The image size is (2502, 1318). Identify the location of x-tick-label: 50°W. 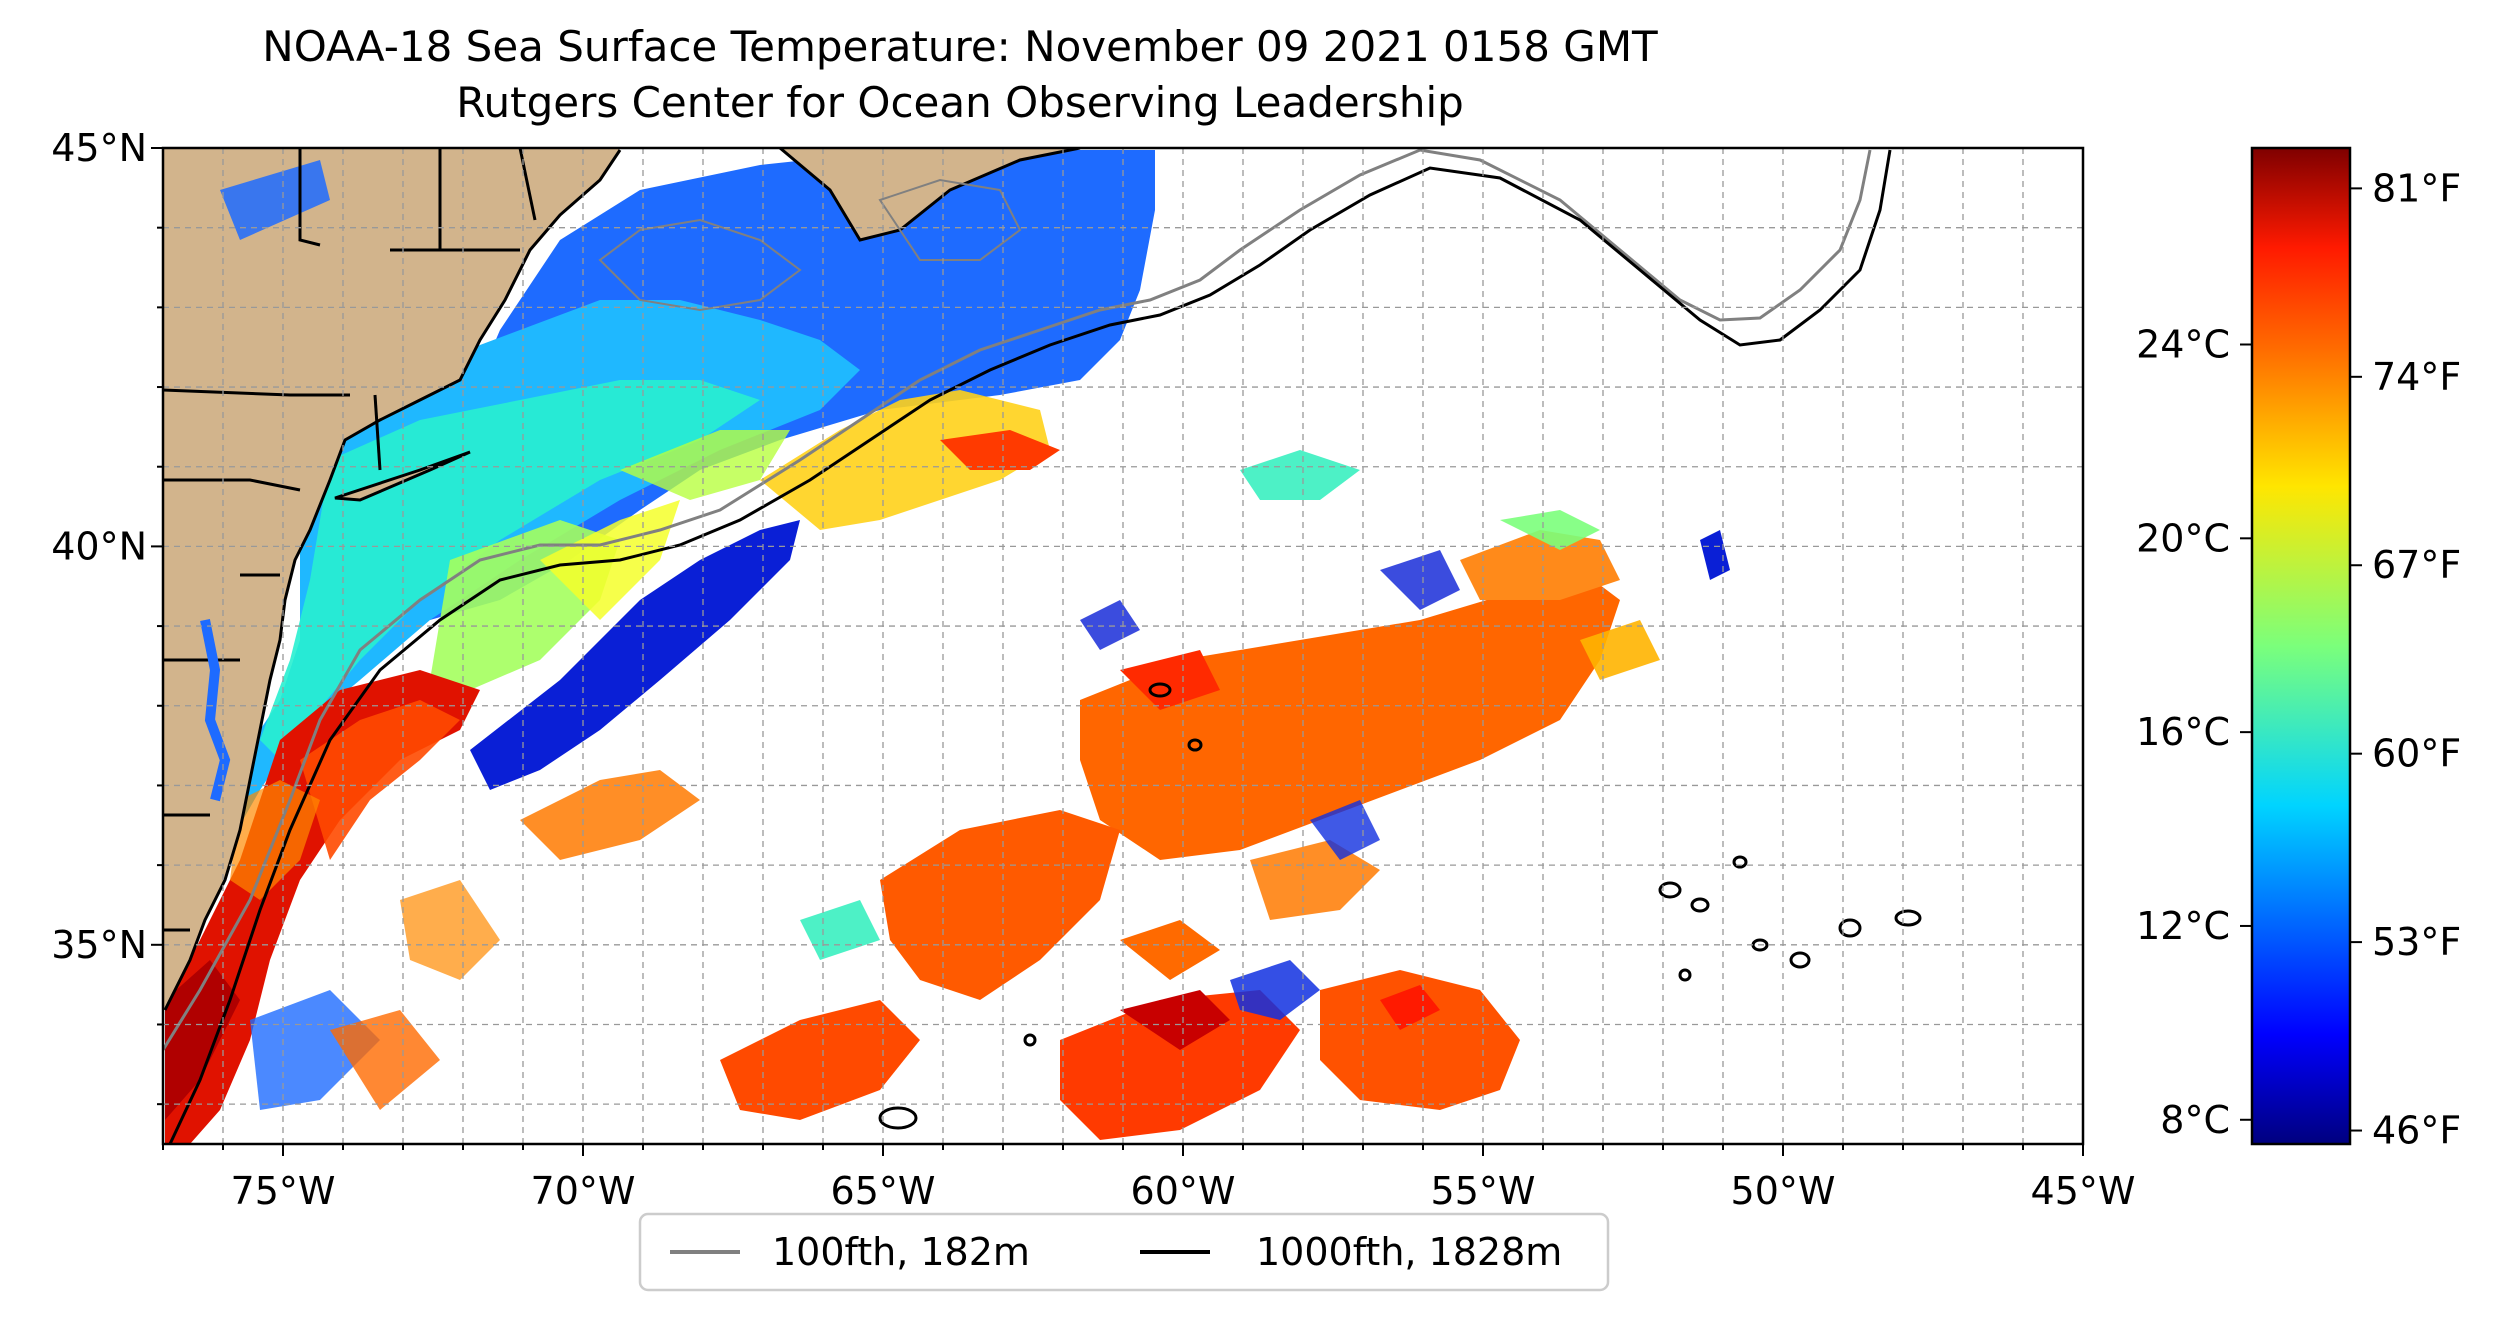
(1783, 1191).